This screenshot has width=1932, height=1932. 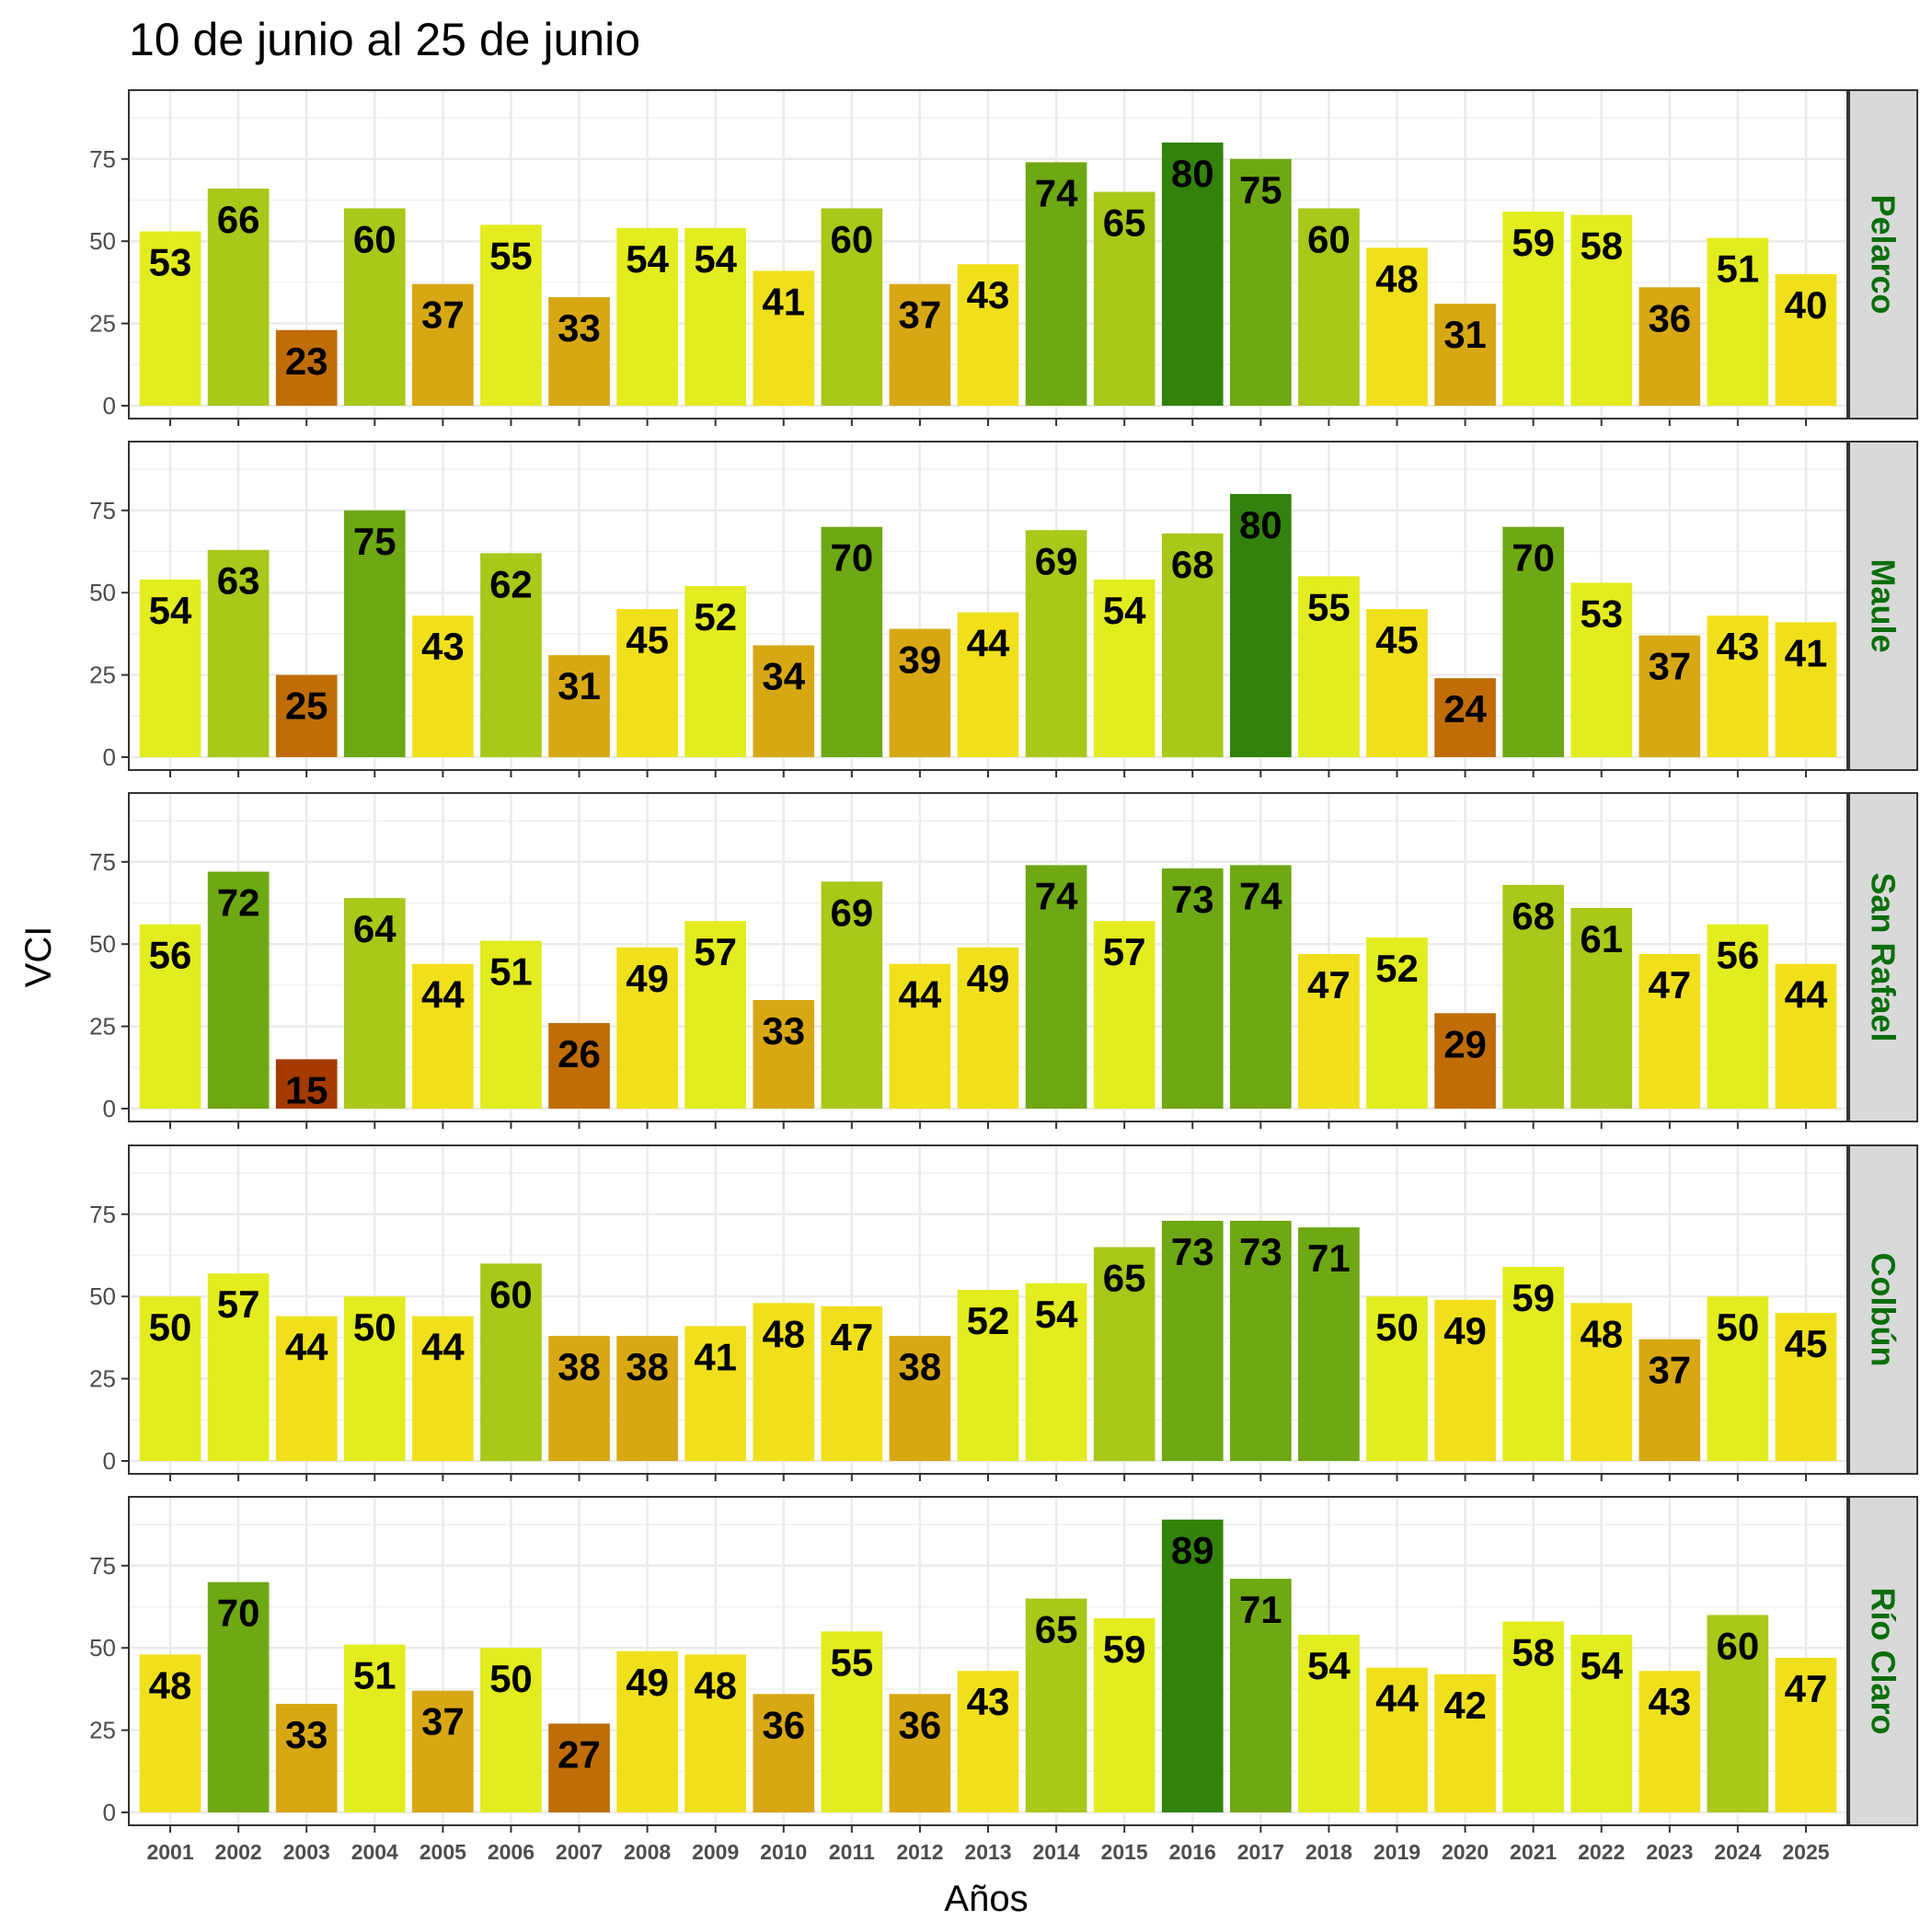 What do you see at coordinates (375, 928) in the screenshot?
I see `bar-label: 64` at bounding box center [375, 928].